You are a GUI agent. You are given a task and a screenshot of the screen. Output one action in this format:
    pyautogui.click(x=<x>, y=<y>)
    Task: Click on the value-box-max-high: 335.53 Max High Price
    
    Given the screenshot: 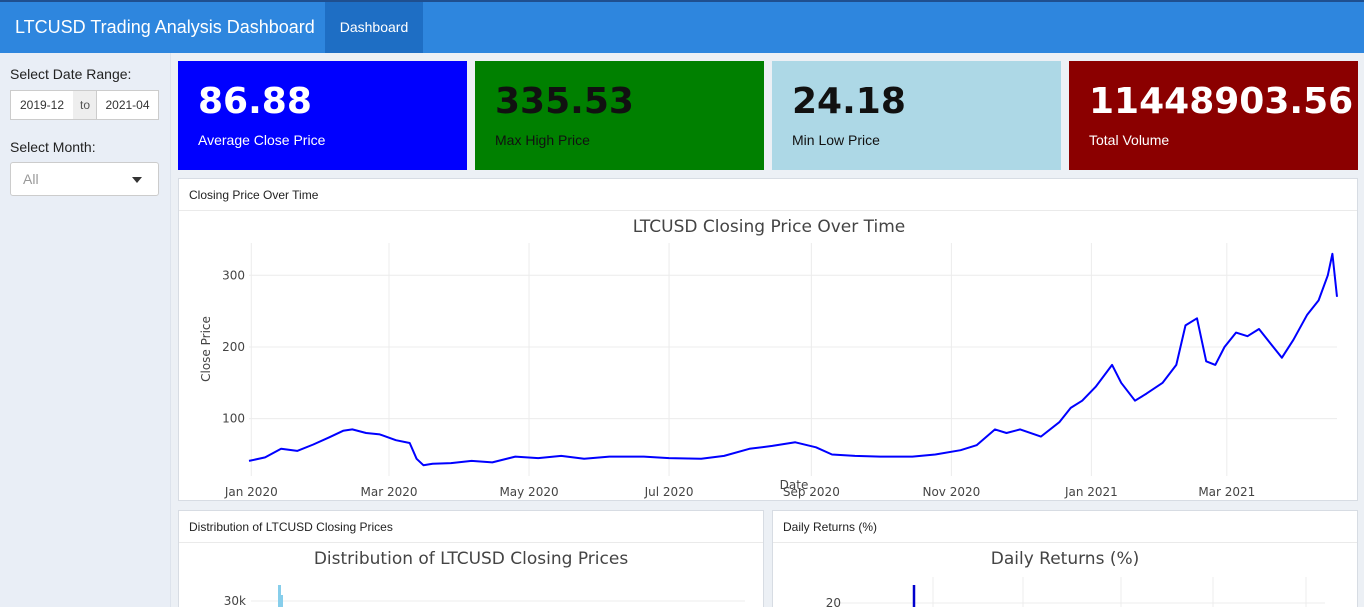 What is the action you would take?
    pyautogui.click(x=619, y=115)
    